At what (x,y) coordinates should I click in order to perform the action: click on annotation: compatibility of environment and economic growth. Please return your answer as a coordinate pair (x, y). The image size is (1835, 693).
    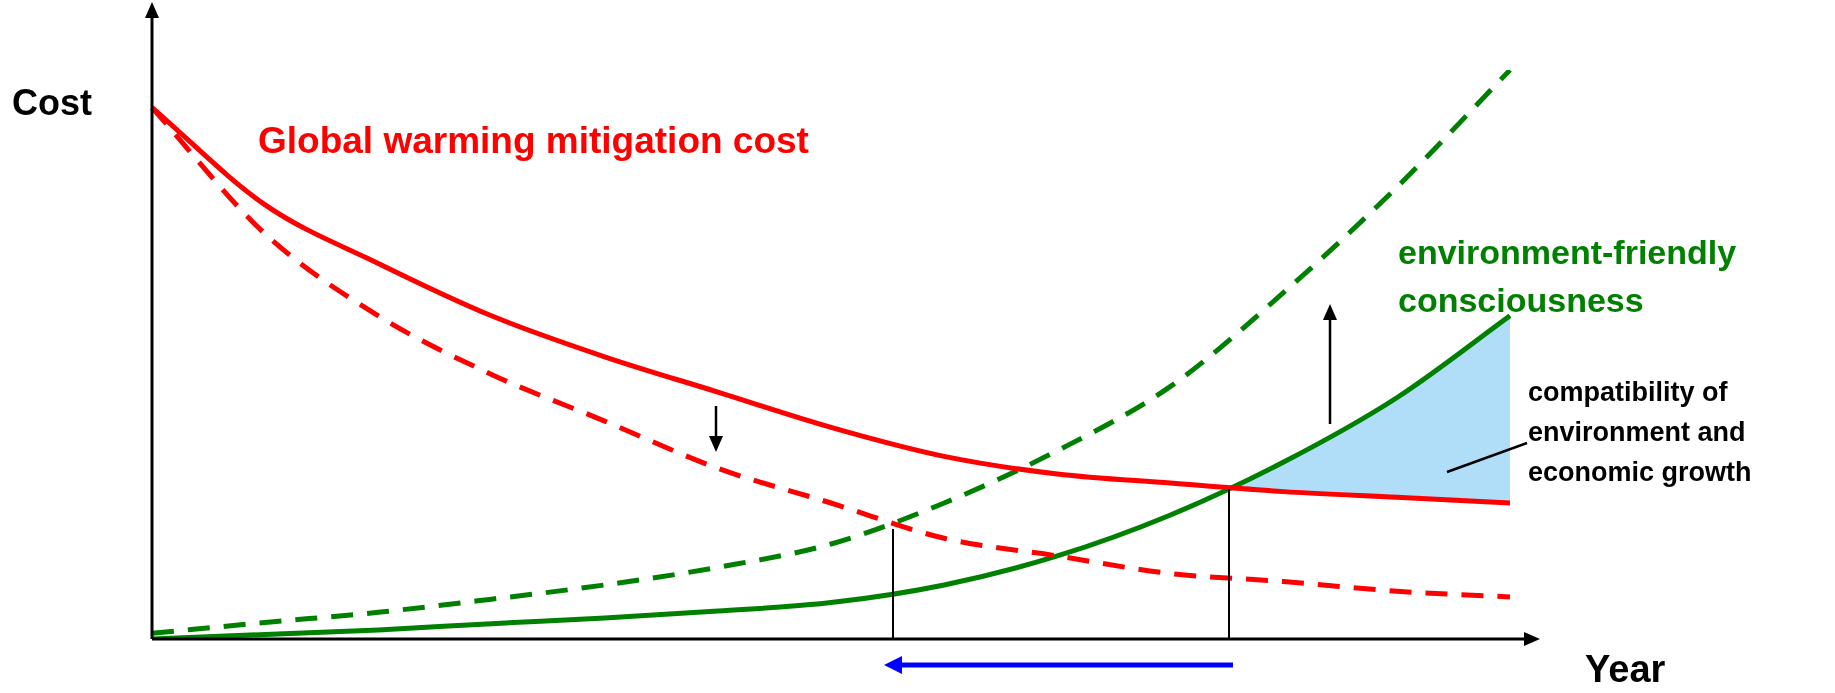
    Looking at the image, I should click on (1640, 432).